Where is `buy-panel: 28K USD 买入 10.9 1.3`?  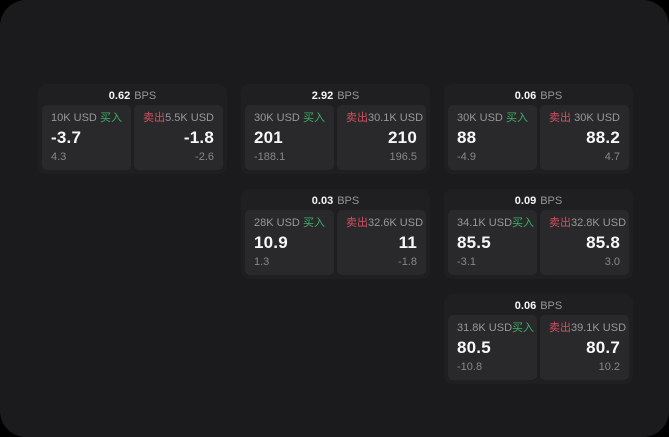
buy-panel: 28K USD 买入 10.9 1.3 is located at coordinates (289, 242).